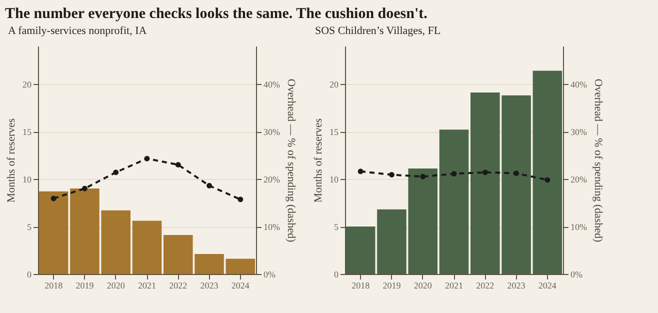 This screenshot has width=658, height=313. I want to click on chart-subtitle: A family-services nonprofit, IA, so click(77, 31).